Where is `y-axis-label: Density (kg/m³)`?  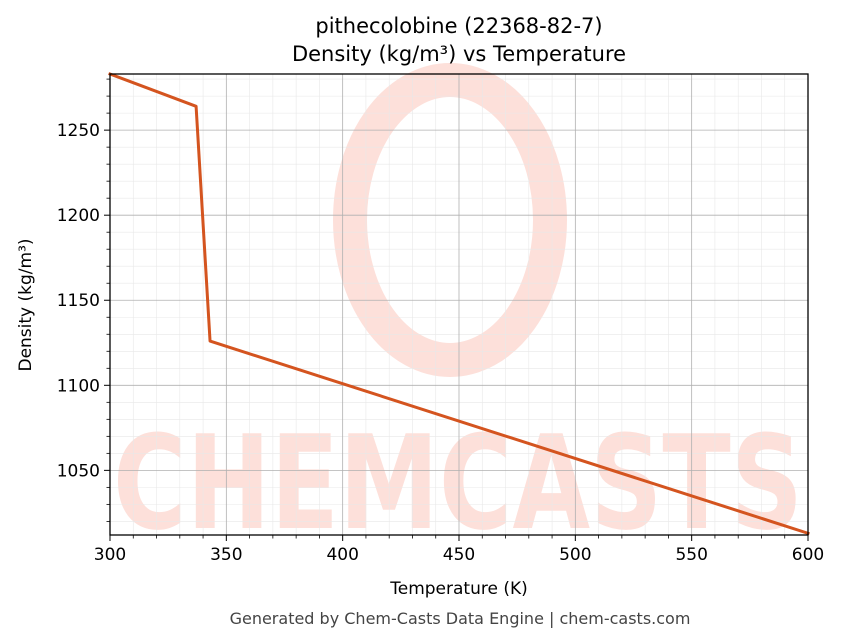
y-axis-label: Density (kg/m³) is located at coordinates (26, 304).